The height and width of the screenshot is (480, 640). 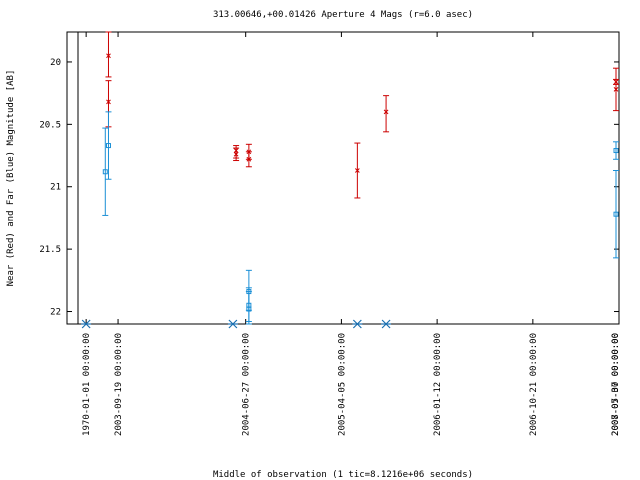 What do you see at coordinates (534, 384) in the screenshot?
I see `x-tick-label: 2006-10-21 00:00:00` at bounding box center [534, 384].